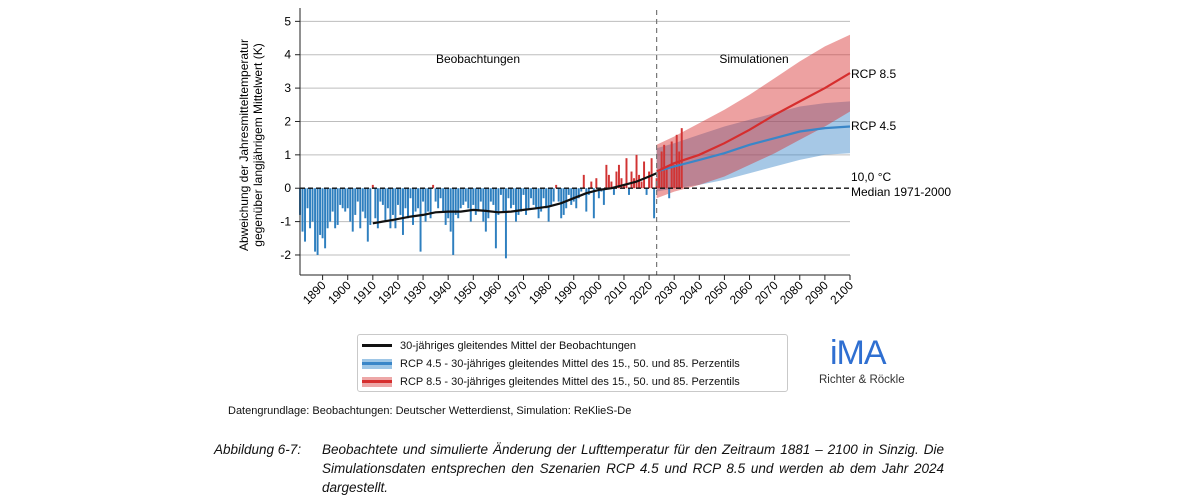 The height and width of the screenshot is (500, 1180). I want to click on y-tick-label: -2, so click(285, 255).